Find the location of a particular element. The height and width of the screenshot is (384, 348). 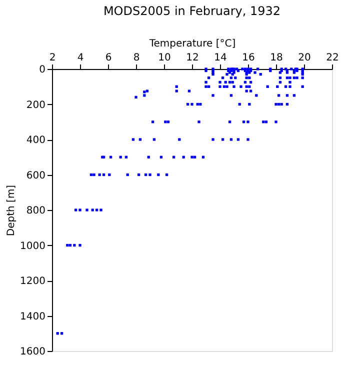

x-tick-label: 22 is located at coordinates (332, 58).